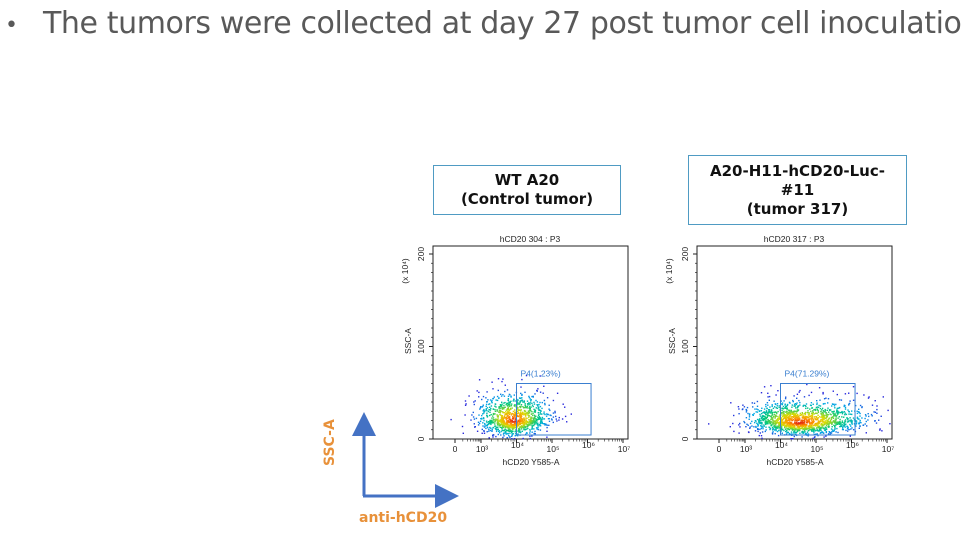 Image resolution: width=964 pixels, height=535 pixels. What do you see at coordinates (797, 189) in the screenshot?
I see `sample-label-line: #11` at bounding box center [797, 189].